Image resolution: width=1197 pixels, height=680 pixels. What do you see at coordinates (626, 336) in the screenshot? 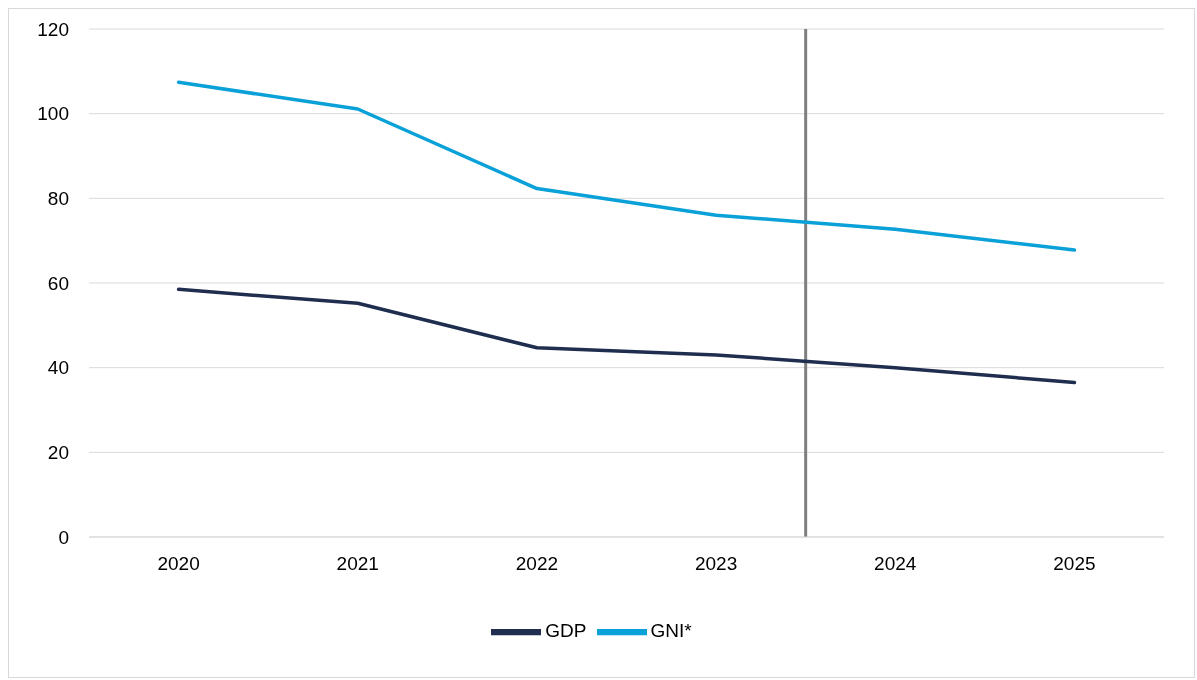
I see `line-series` at bounding box center [626, 336].